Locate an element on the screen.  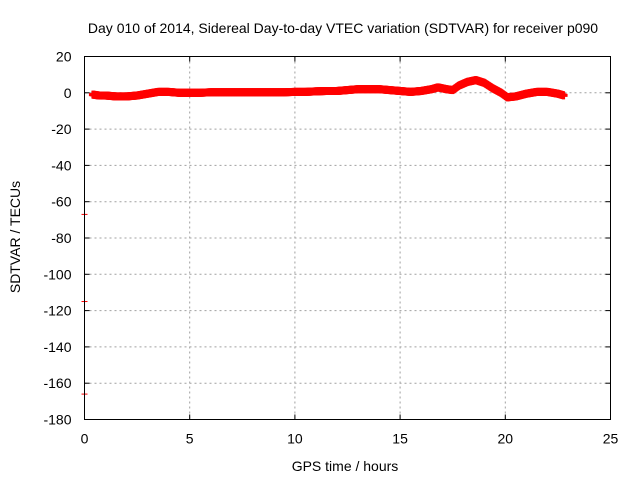
y-tick-label: -100 is located at coordinates (57, 274).